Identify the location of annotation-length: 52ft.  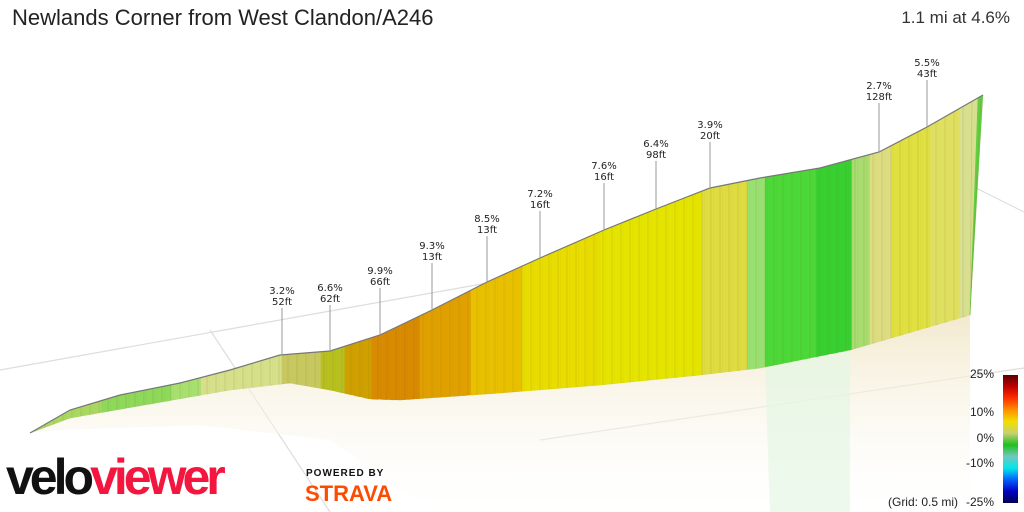
(282, 302).